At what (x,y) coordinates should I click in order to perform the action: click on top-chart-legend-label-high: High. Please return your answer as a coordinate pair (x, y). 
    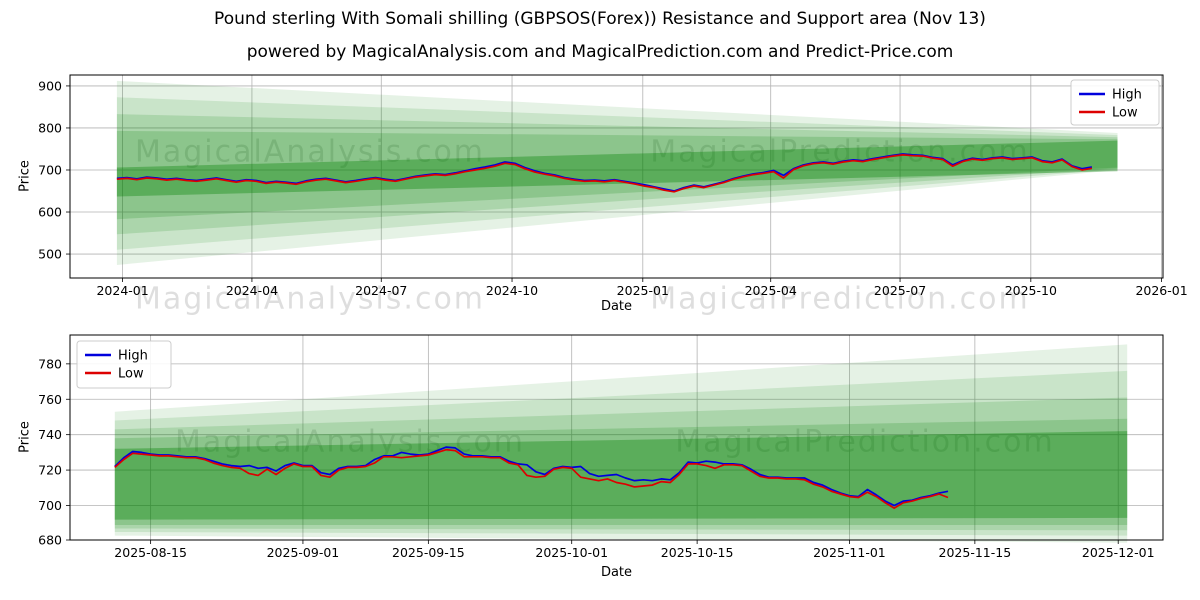
    Looking at the image, I should click on (1127, 95).